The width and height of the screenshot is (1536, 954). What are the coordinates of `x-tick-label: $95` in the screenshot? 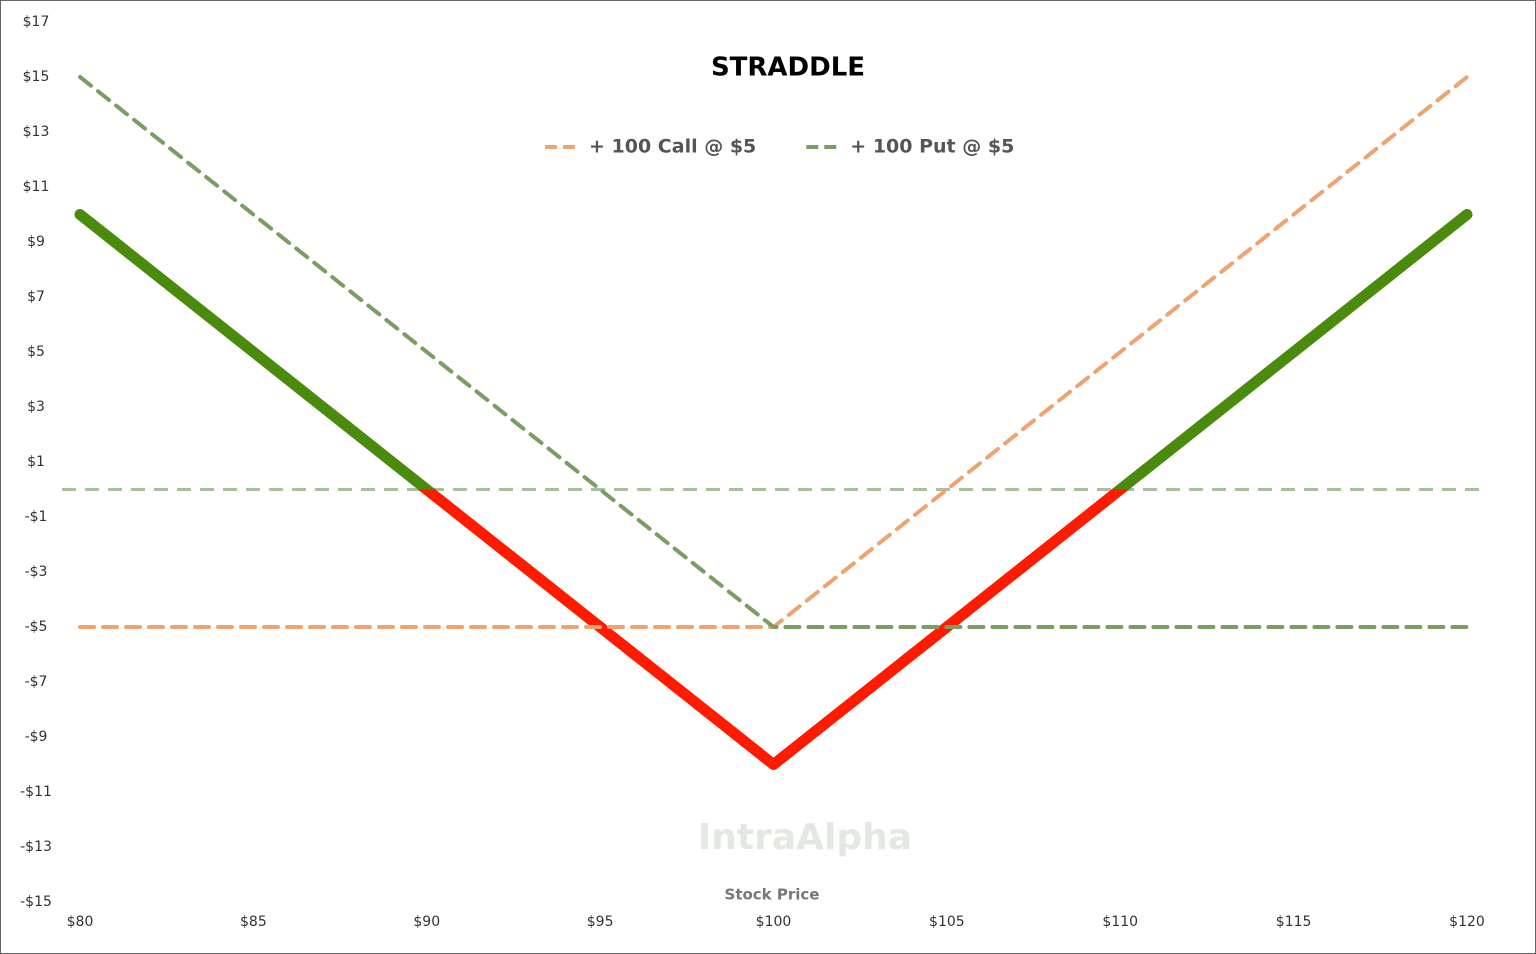 It's located at (600, 922).